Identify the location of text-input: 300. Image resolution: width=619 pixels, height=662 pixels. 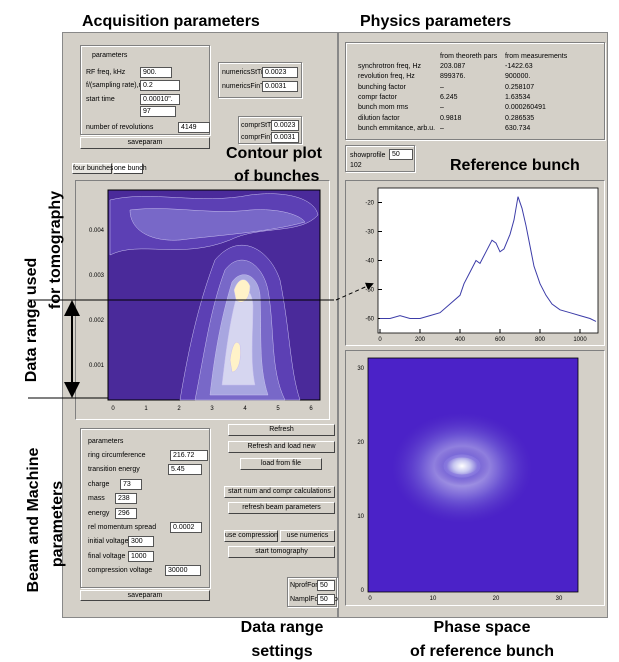
(141, 542).